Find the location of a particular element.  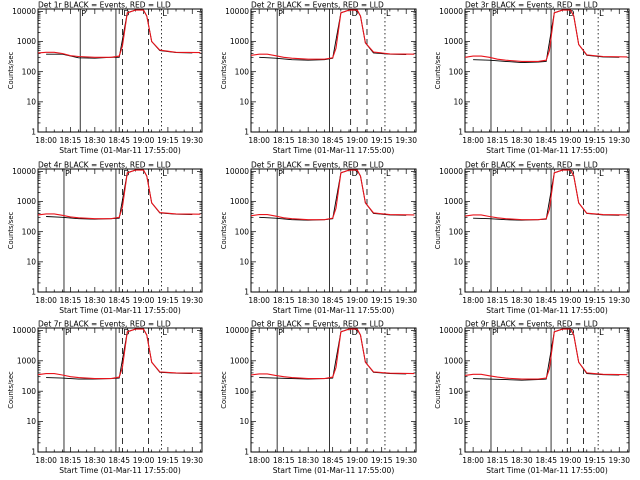

panel-title: Det 2r BLACK = Events, RED = LLD is located at coordinates (317, 5).